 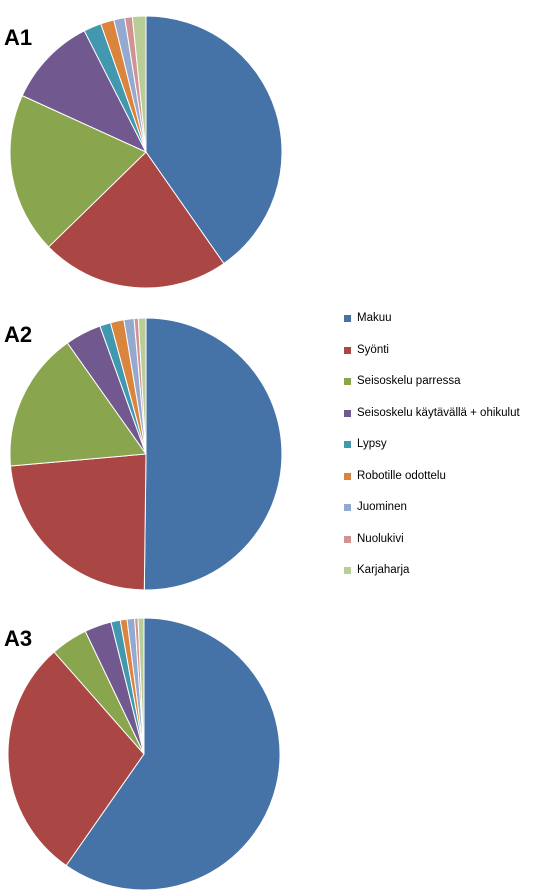 What do you see at coordinates (347, 539) in the screenshot?
I see `legend-swatch-nuolukivi` at bounding box center [347, 539].